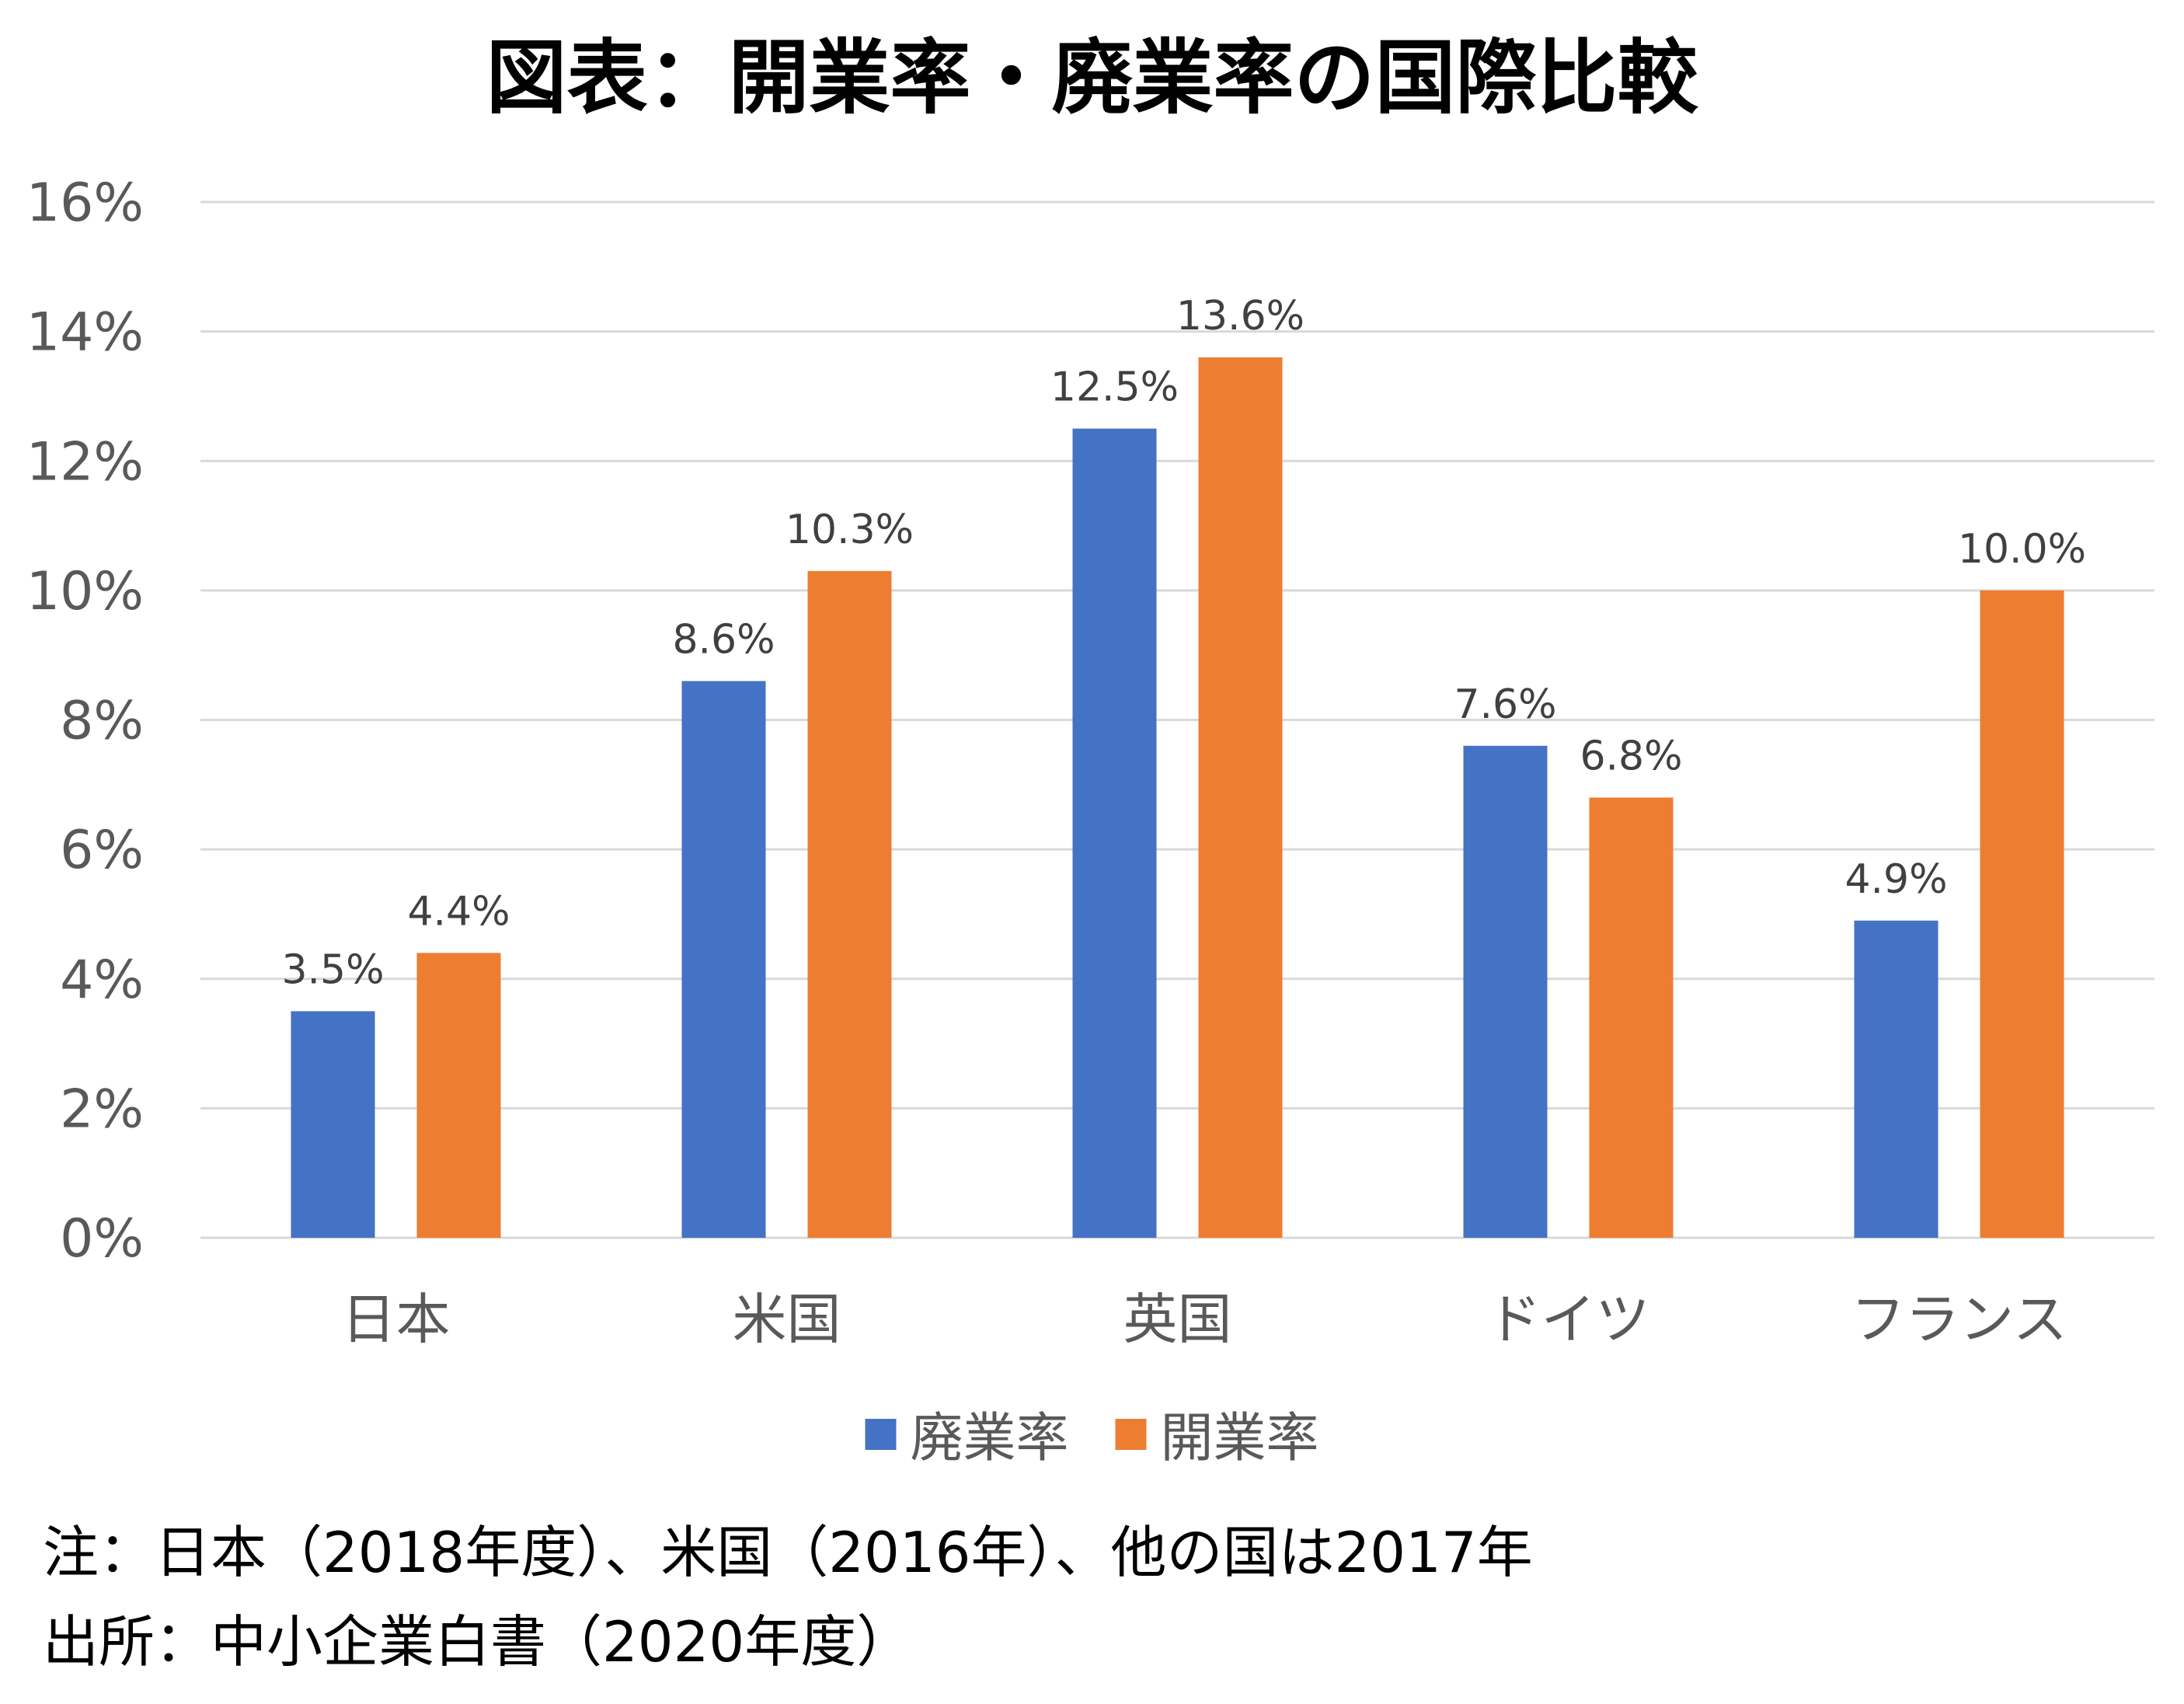 The width and height of the screenshot is (2184, 1704). Describe the element at coordinates (85, 591) in the screenshot. I see `y-tick-label: 10%` at that location.